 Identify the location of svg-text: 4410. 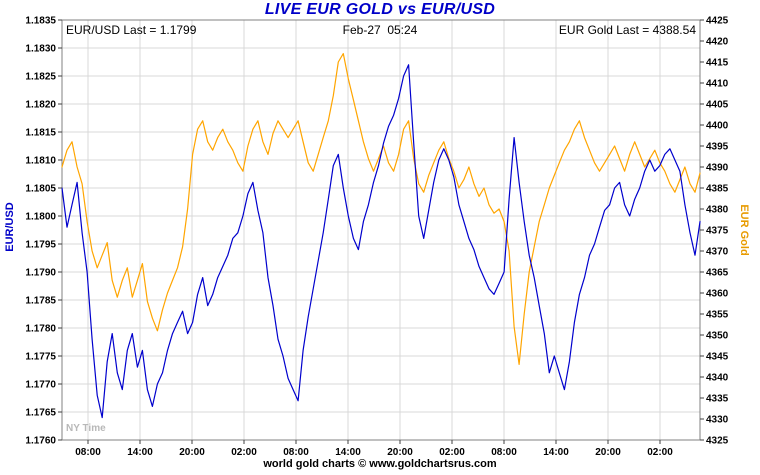
(717, 84).